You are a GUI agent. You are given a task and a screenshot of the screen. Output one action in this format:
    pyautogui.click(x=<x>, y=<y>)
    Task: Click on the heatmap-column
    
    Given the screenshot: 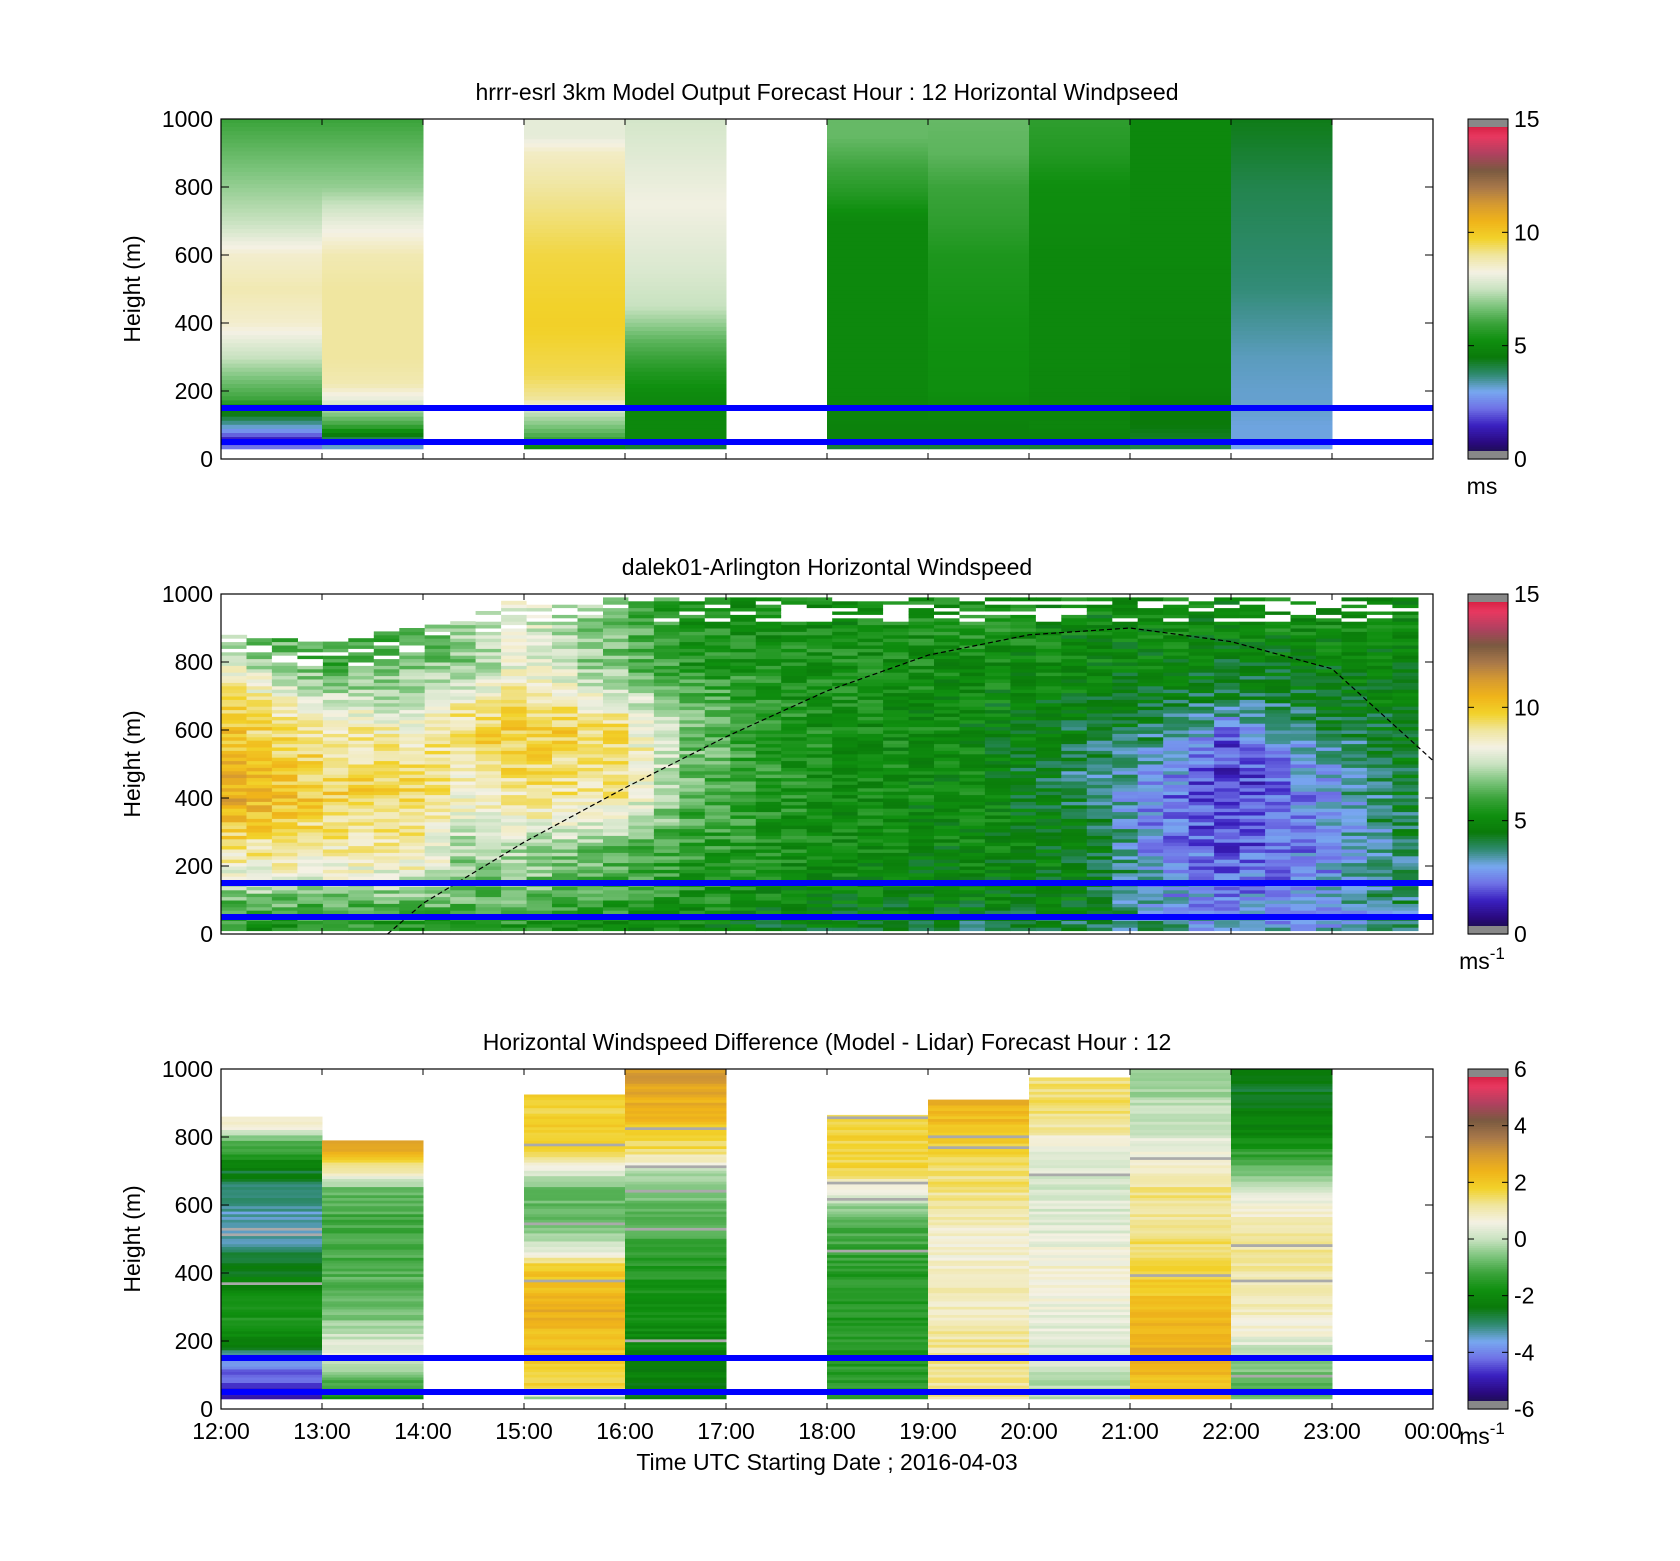 What is the action you would take?
    pyautogui.click(x=666, y=764)
    